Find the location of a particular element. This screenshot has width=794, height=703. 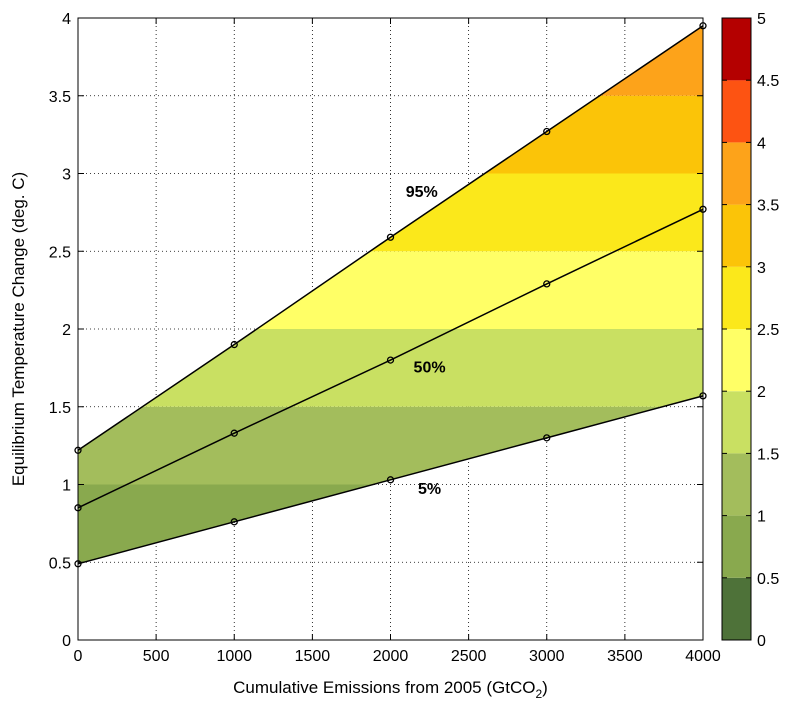

colorbar-tick-label: 0.5 is located at coordinates (768, 579).